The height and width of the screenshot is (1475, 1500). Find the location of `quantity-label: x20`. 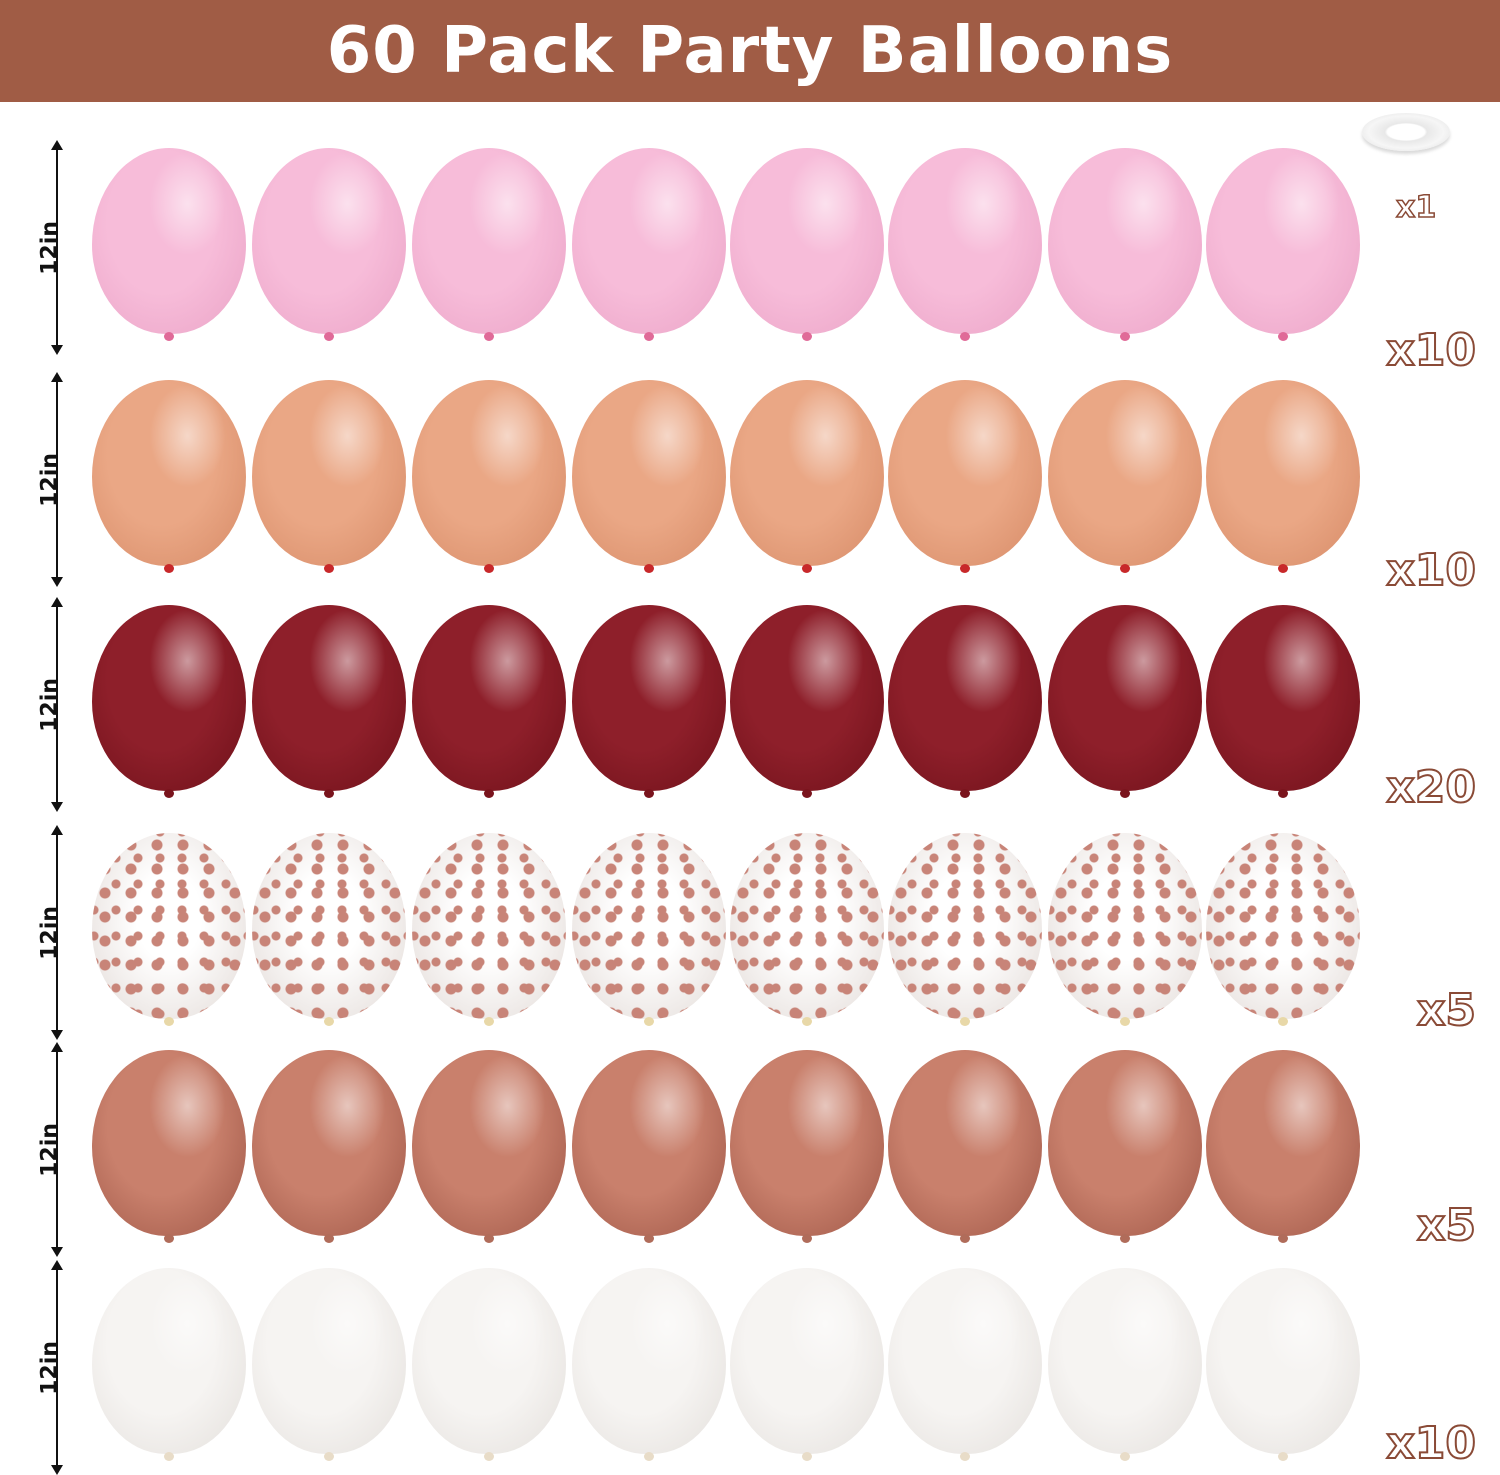

quantity-label: x20 is located at coordinates (1431, 787).